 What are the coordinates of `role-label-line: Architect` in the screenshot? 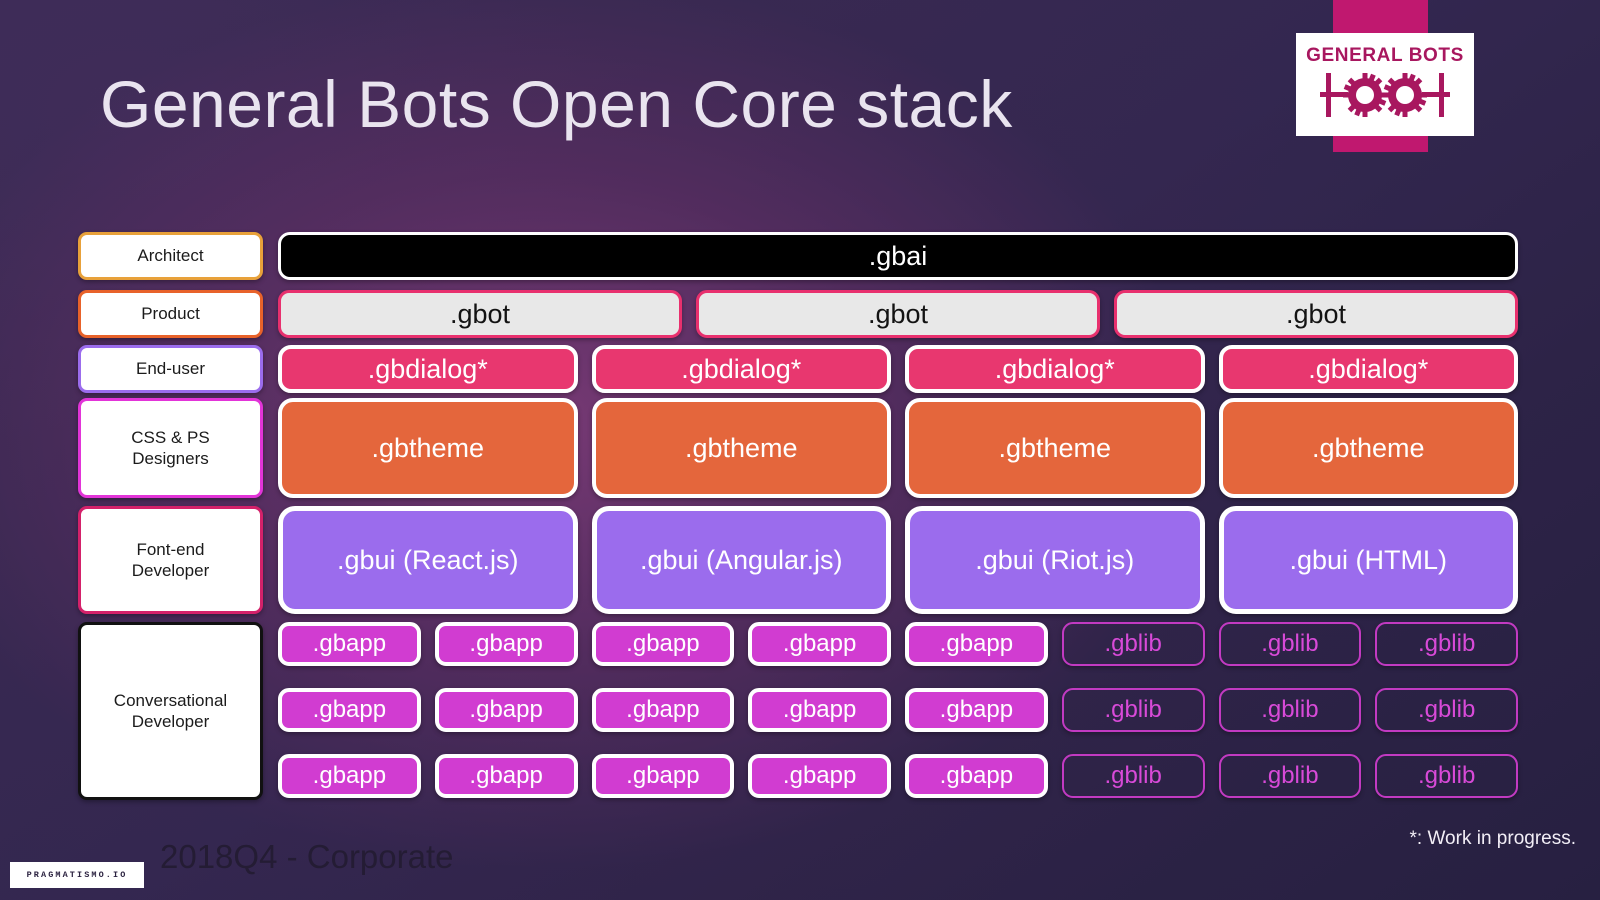 It's located at (170, 256).